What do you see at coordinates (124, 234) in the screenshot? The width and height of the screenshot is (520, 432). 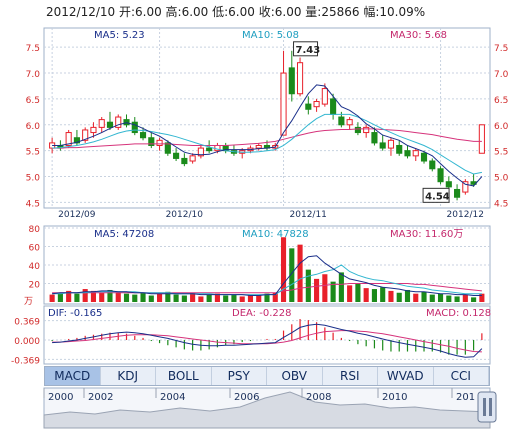 I see `vol-ma5-label: MA5: 47208` at bounding box center [124, 234].